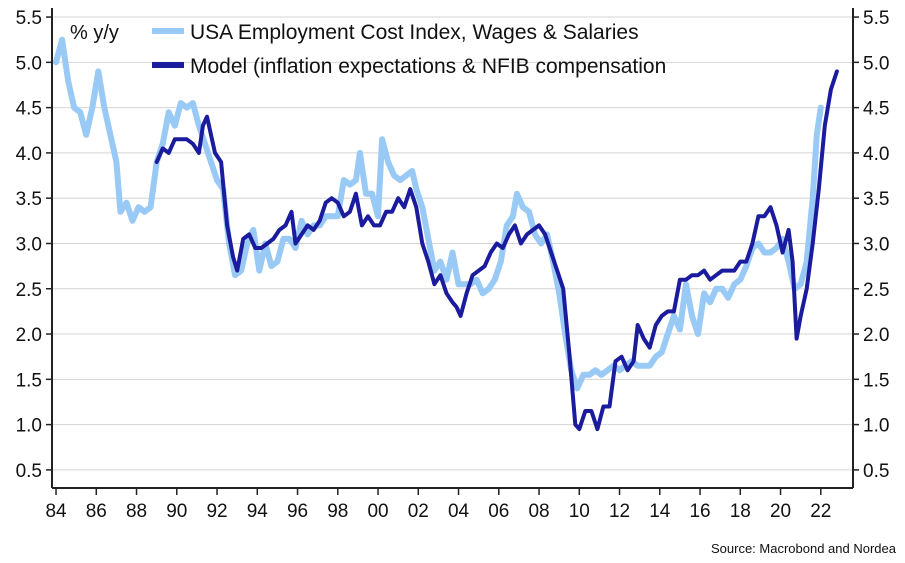  I want to click on right-y-axis: 0.5 1.0 1.5 2.0 2.5 3.0 3.5 4.0 4.5 5.0 5.5, so click(870, 248).